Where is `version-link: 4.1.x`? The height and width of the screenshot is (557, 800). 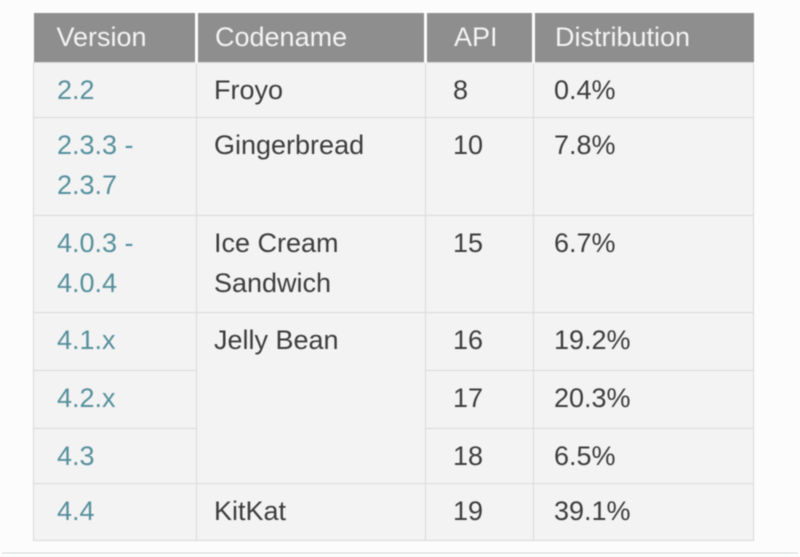 version-link: 4.1.x is located at coordinates (86, 340).